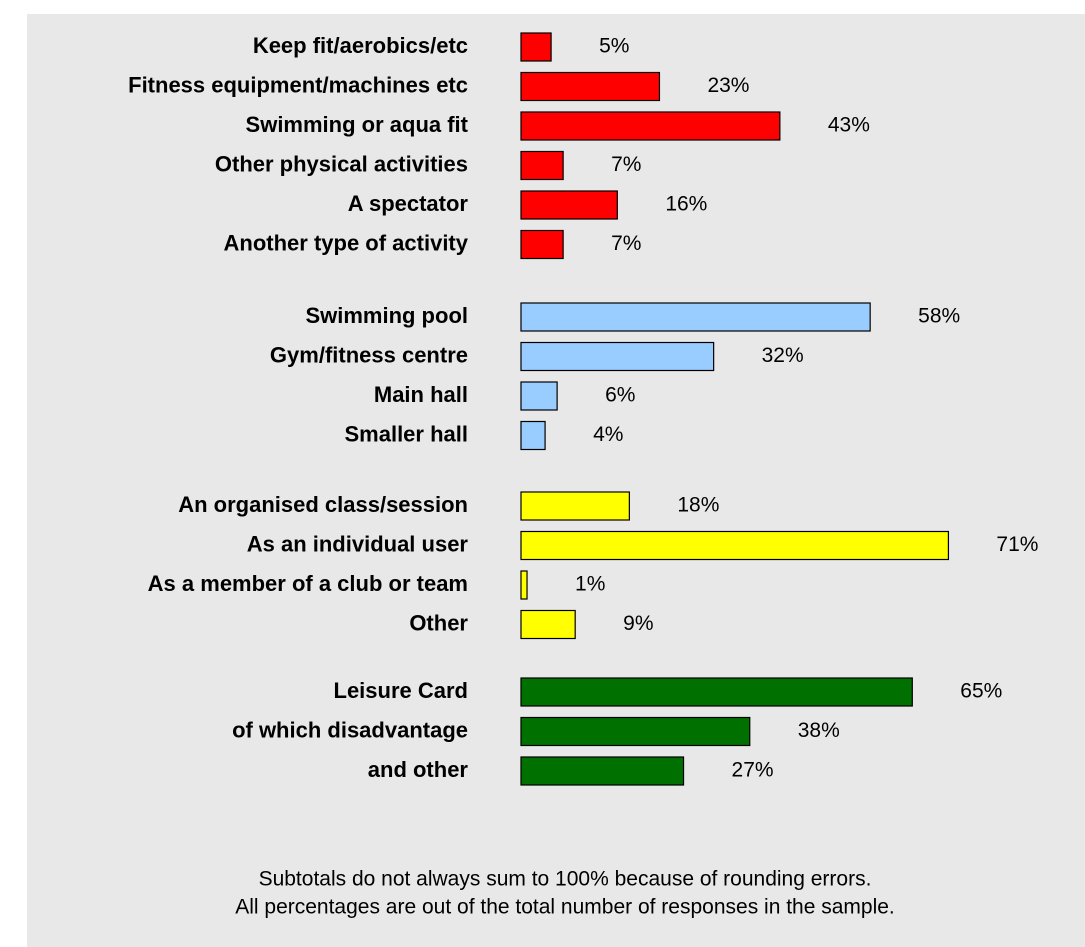 This screenshot has width=1085, height=947. I want to click on category-label: As an individual user, so click(358, 543).